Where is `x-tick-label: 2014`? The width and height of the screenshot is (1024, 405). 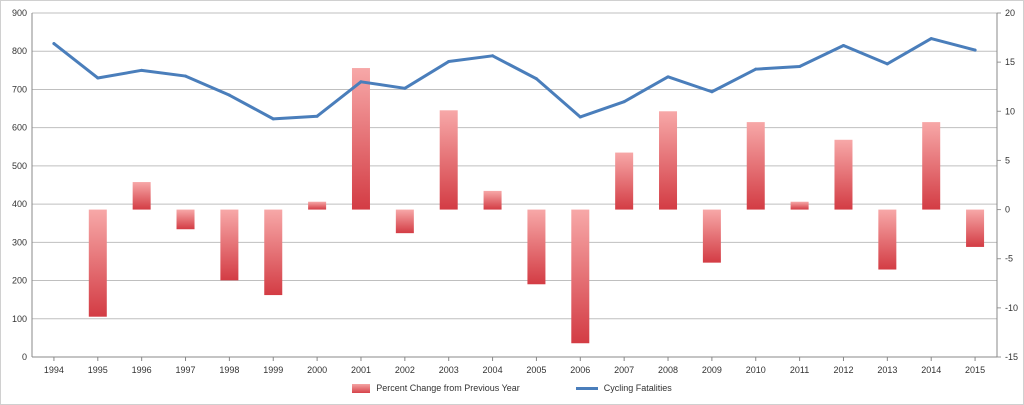 x-tick-label: 2014 is located at coordinates (931, 370).